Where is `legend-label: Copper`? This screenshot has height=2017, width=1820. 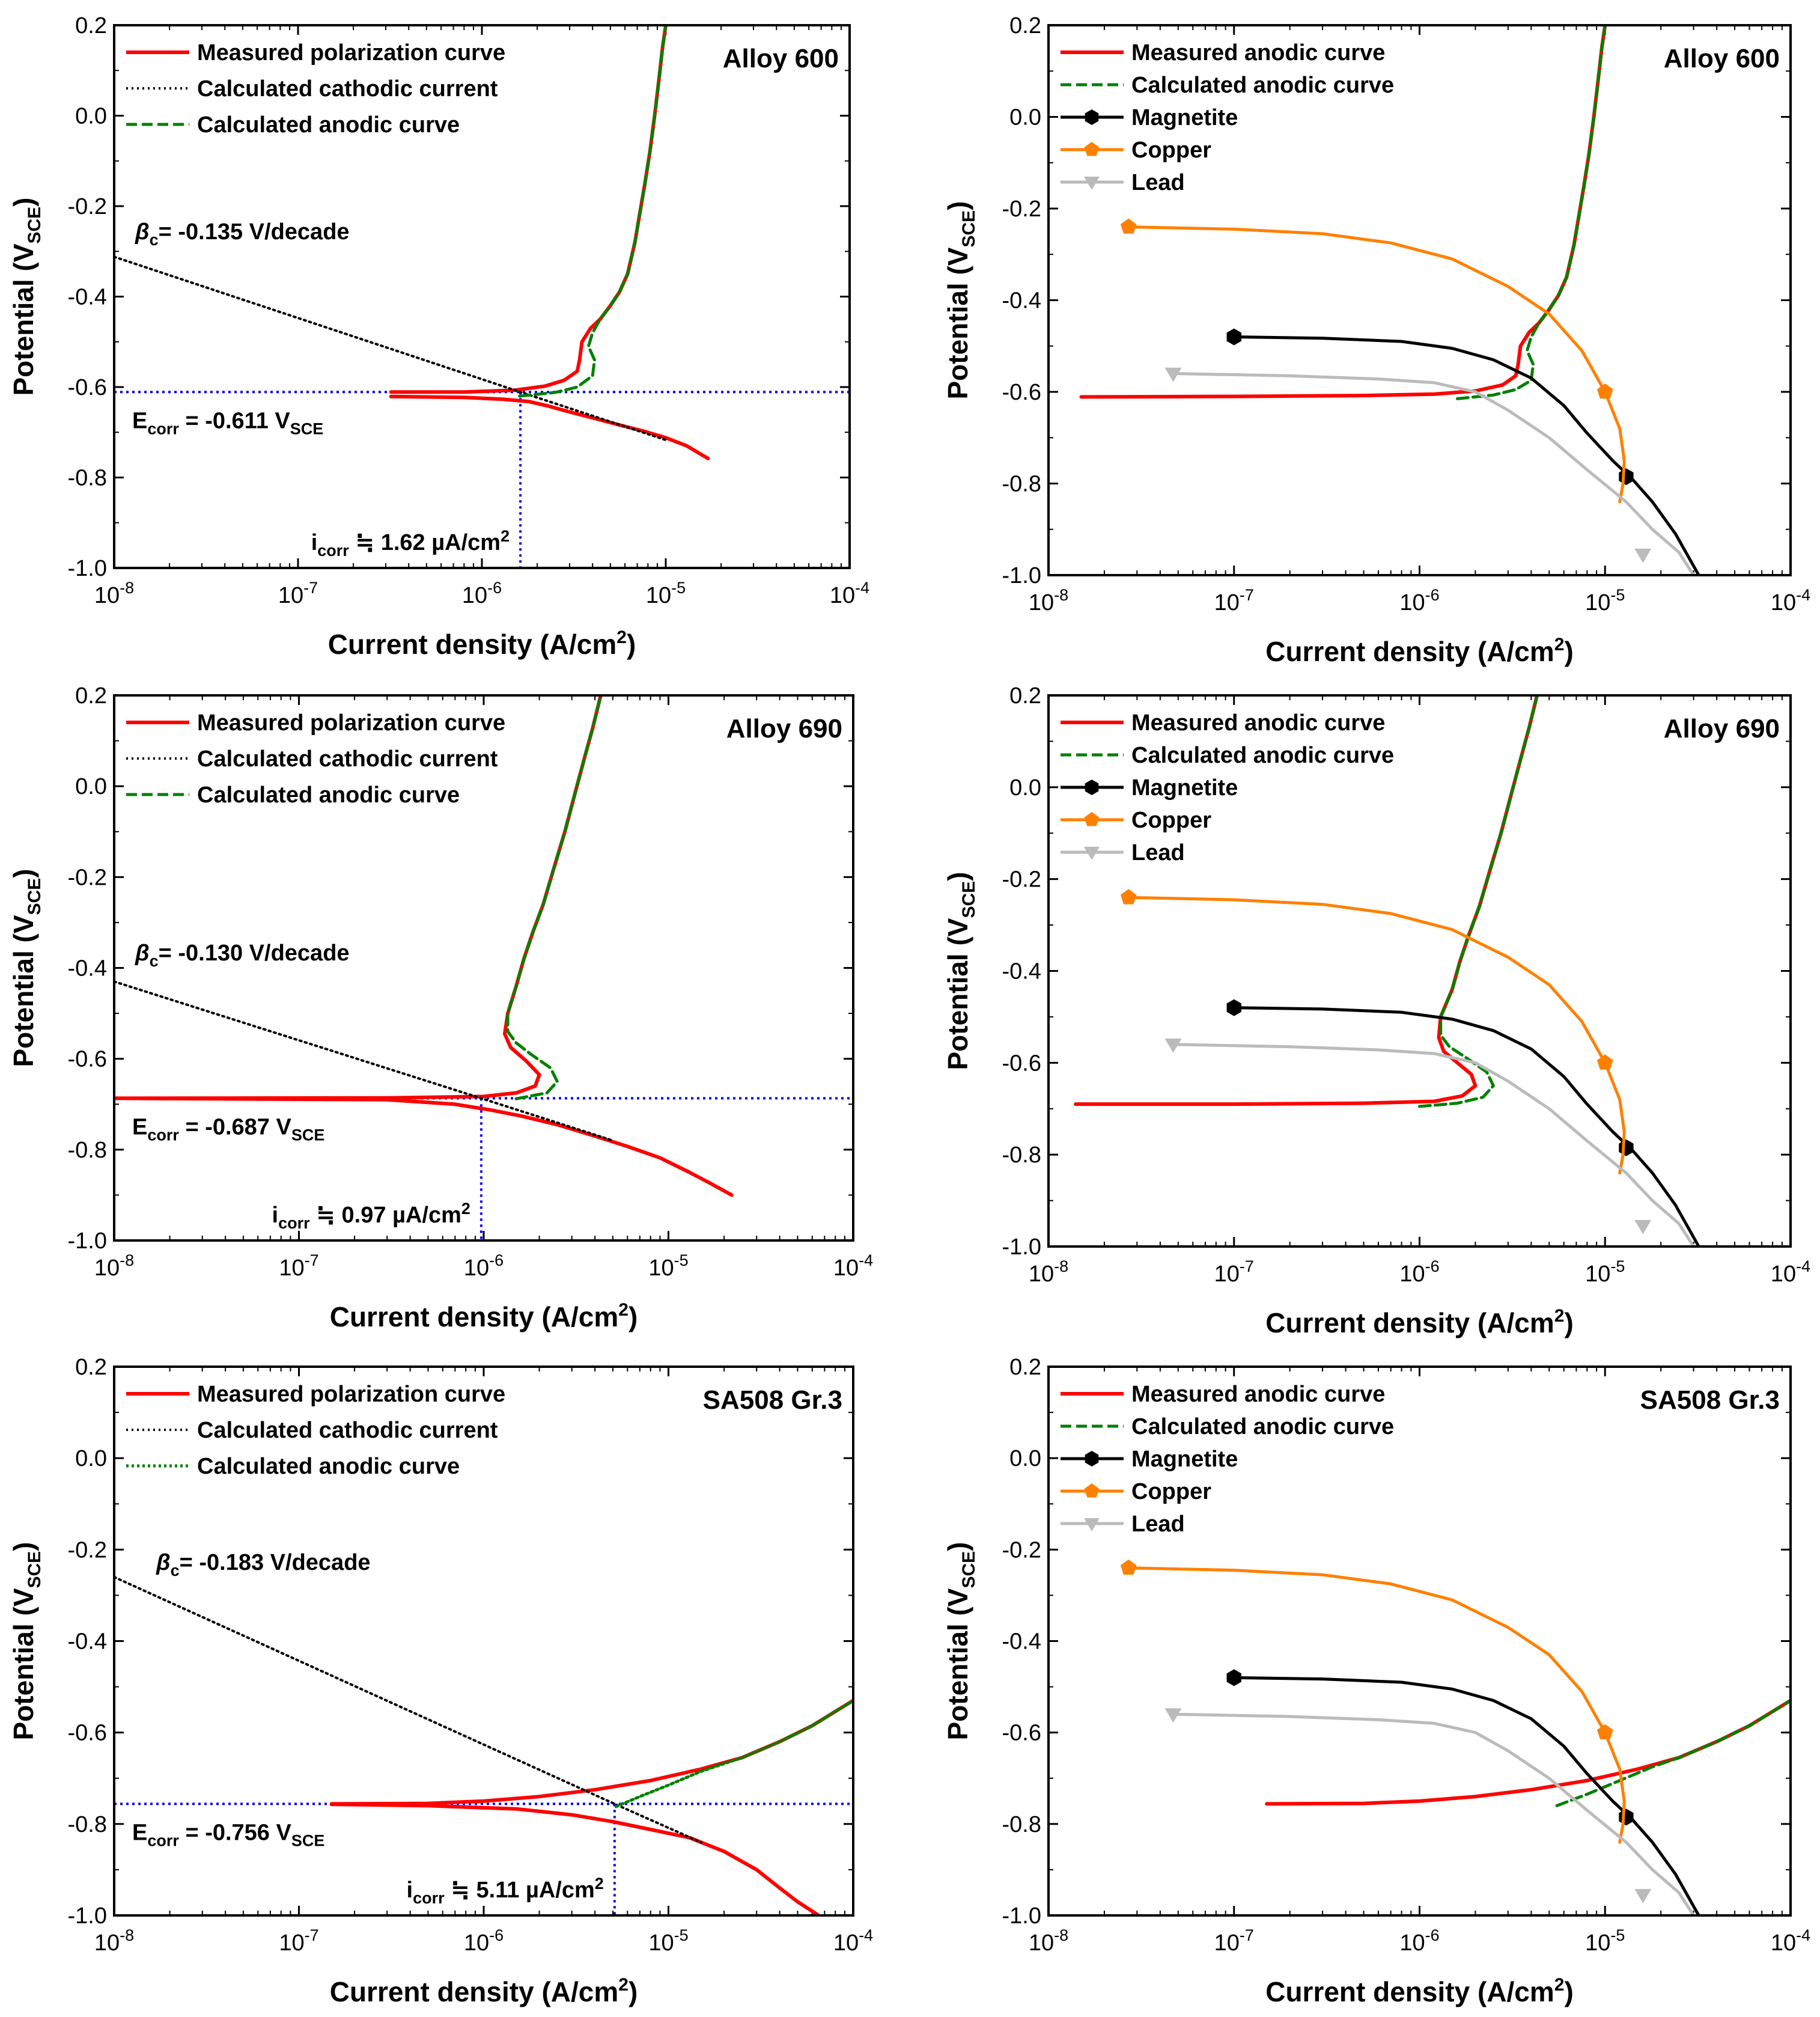 legend-label: Copper is located at coordinates (1171, 1491).